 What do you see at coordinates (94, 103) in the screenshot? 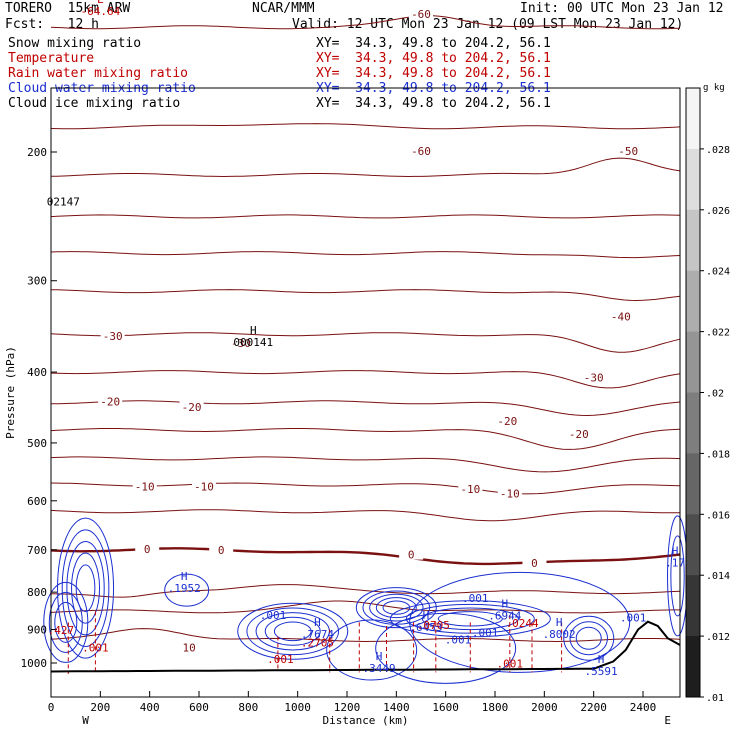
I see `field-label-cloud-ice: Cloud ice mixing ratio` at bounding box center [94, 103].